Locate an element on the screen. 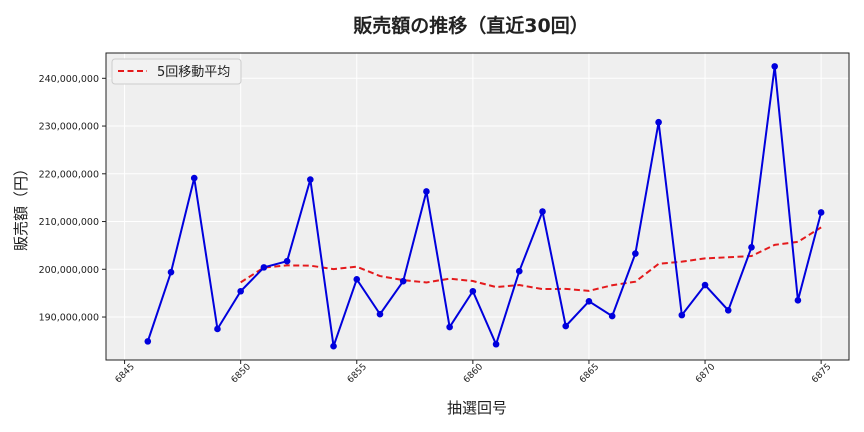 The image size is (864, 432). y-tick-label: 210,000,000 is located at coordinates (69, 222).